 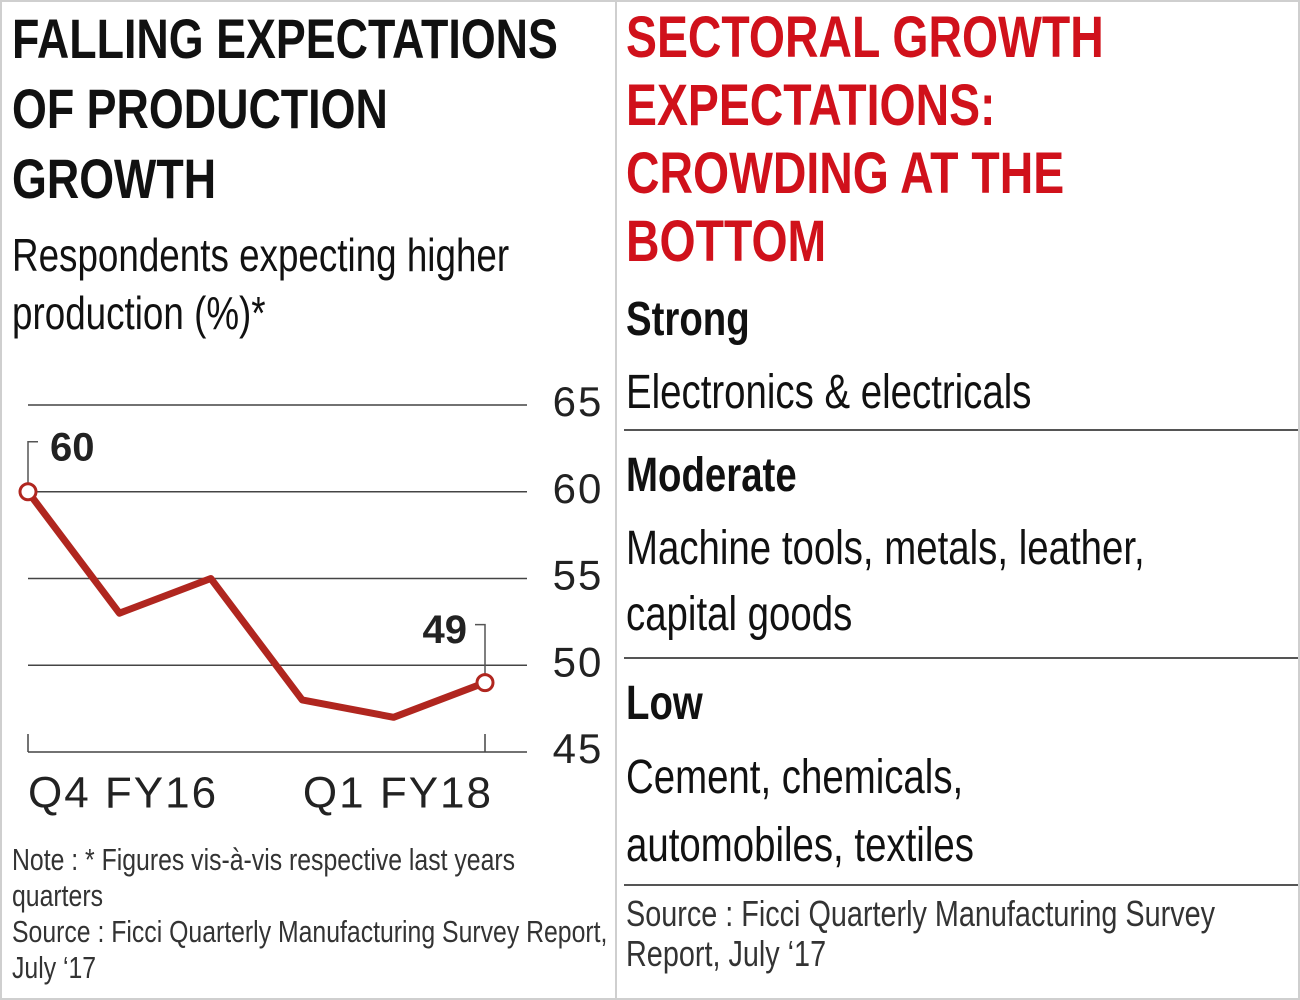 What do you see at coordinates (688, 319) in the screenshot?
I see `group-heading: Strong` at bounding box center [688, 319].